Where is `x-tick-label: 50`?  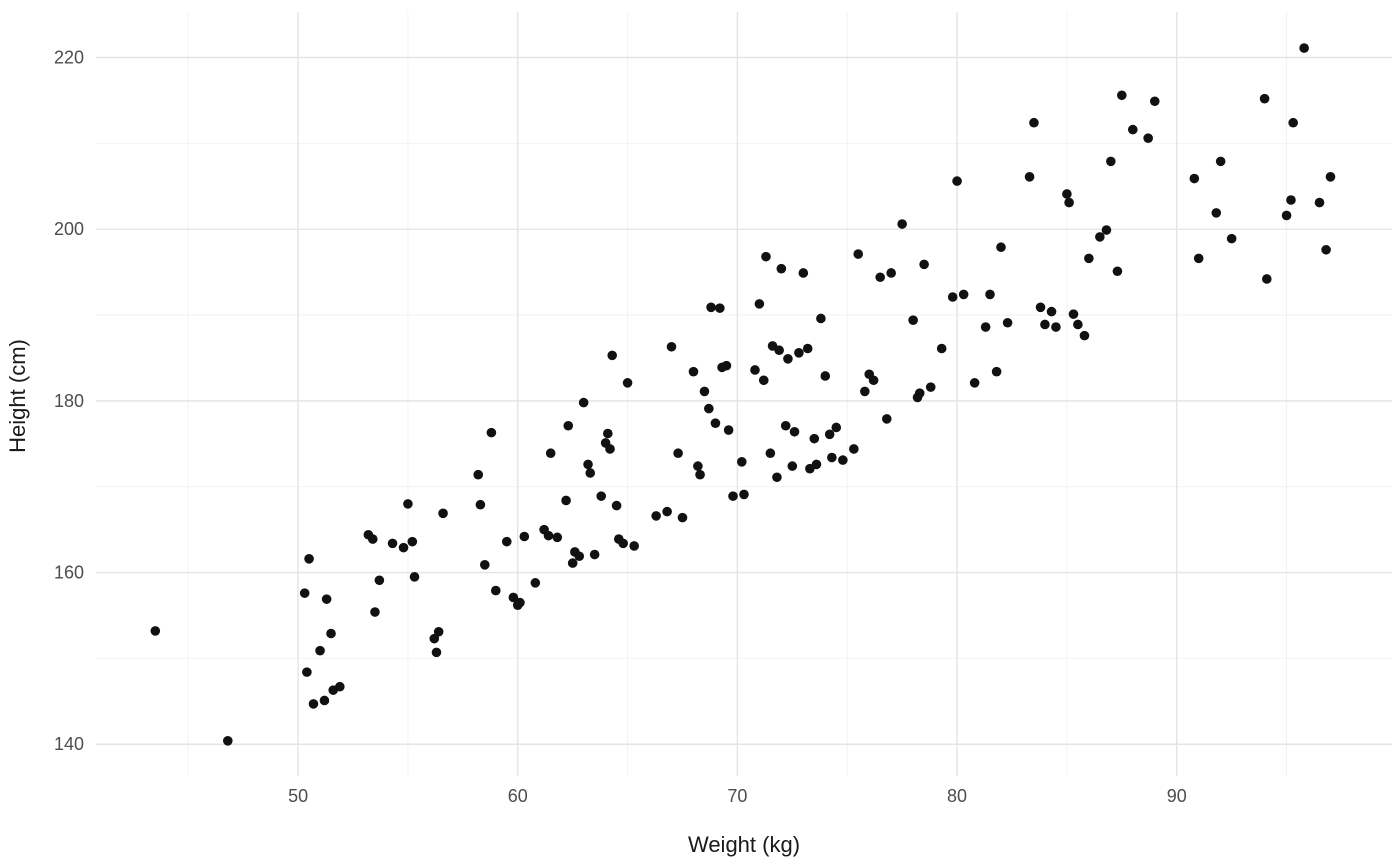 x-tick-label: 50 is located at coordinates (298, 796).